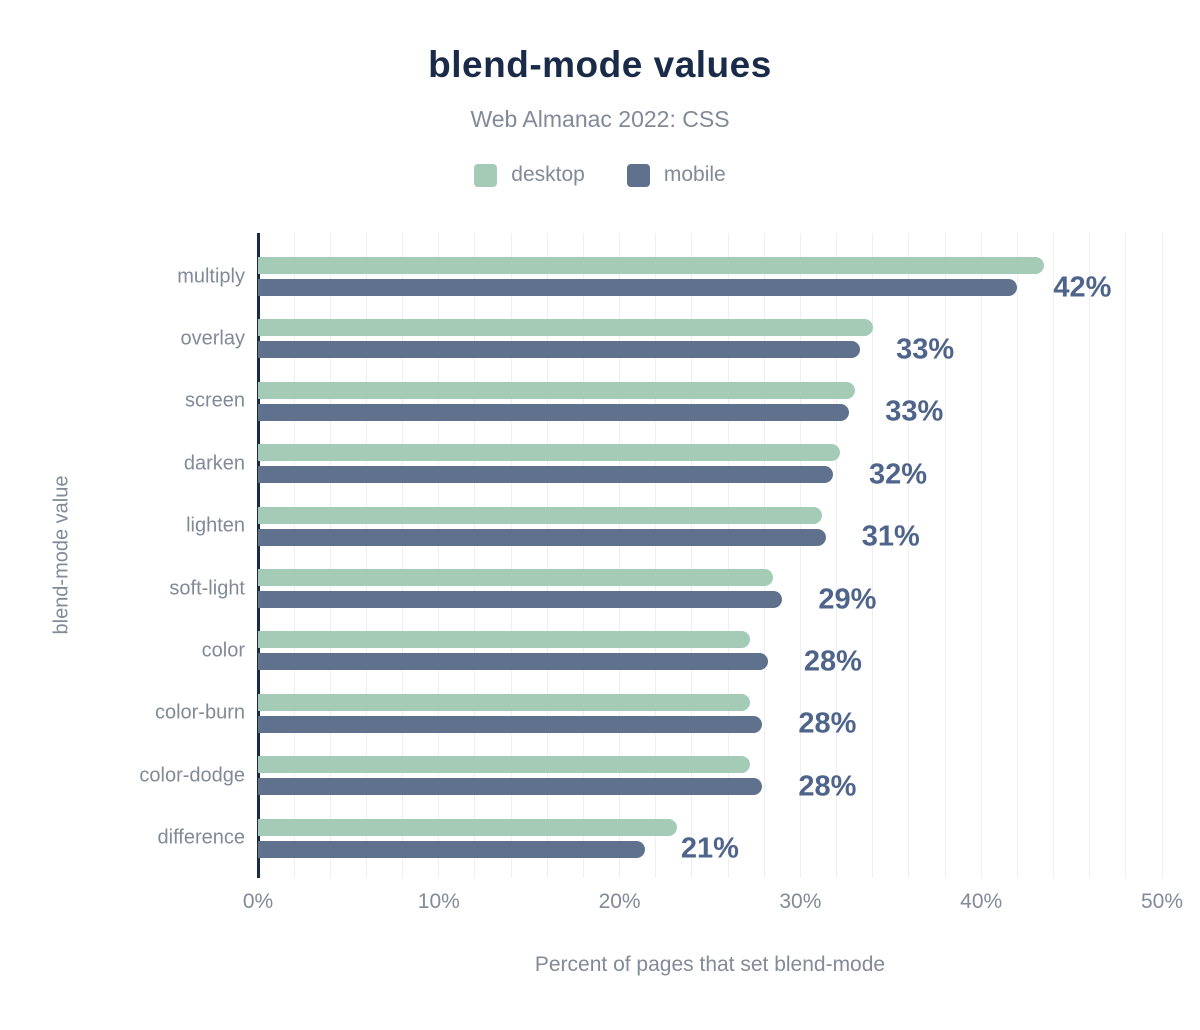 This screenshot has width=1200, height=1030. Describe the element at coordinates (212, 338) in the screenshot. I see `category-label: overlay` at that location.